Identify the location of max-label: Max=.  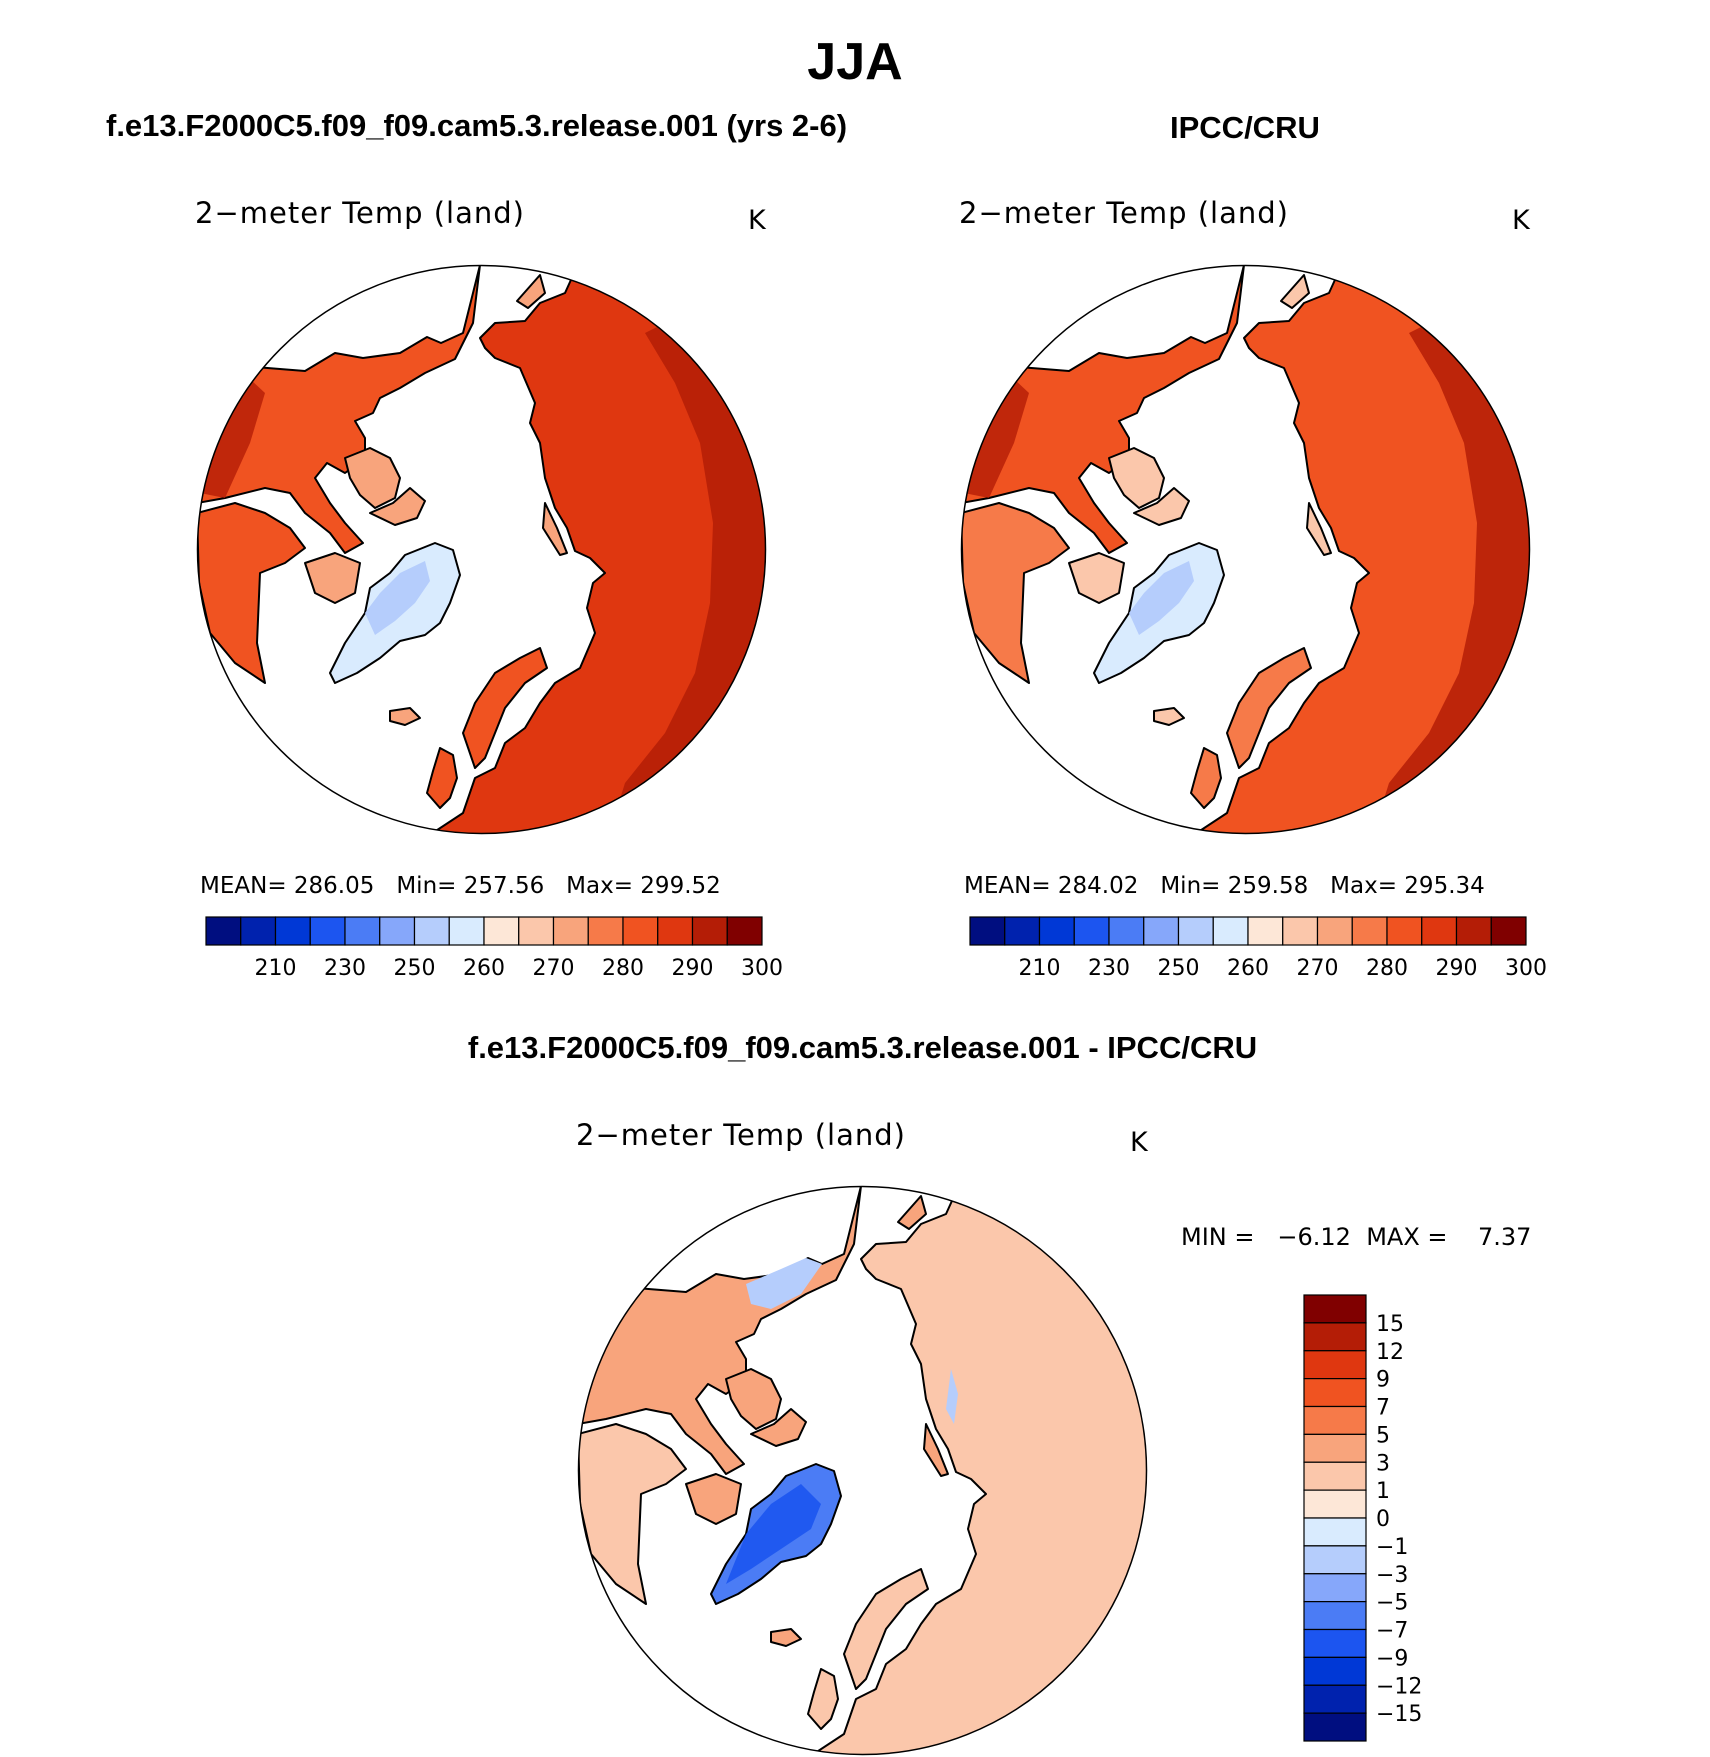
(599, 886).